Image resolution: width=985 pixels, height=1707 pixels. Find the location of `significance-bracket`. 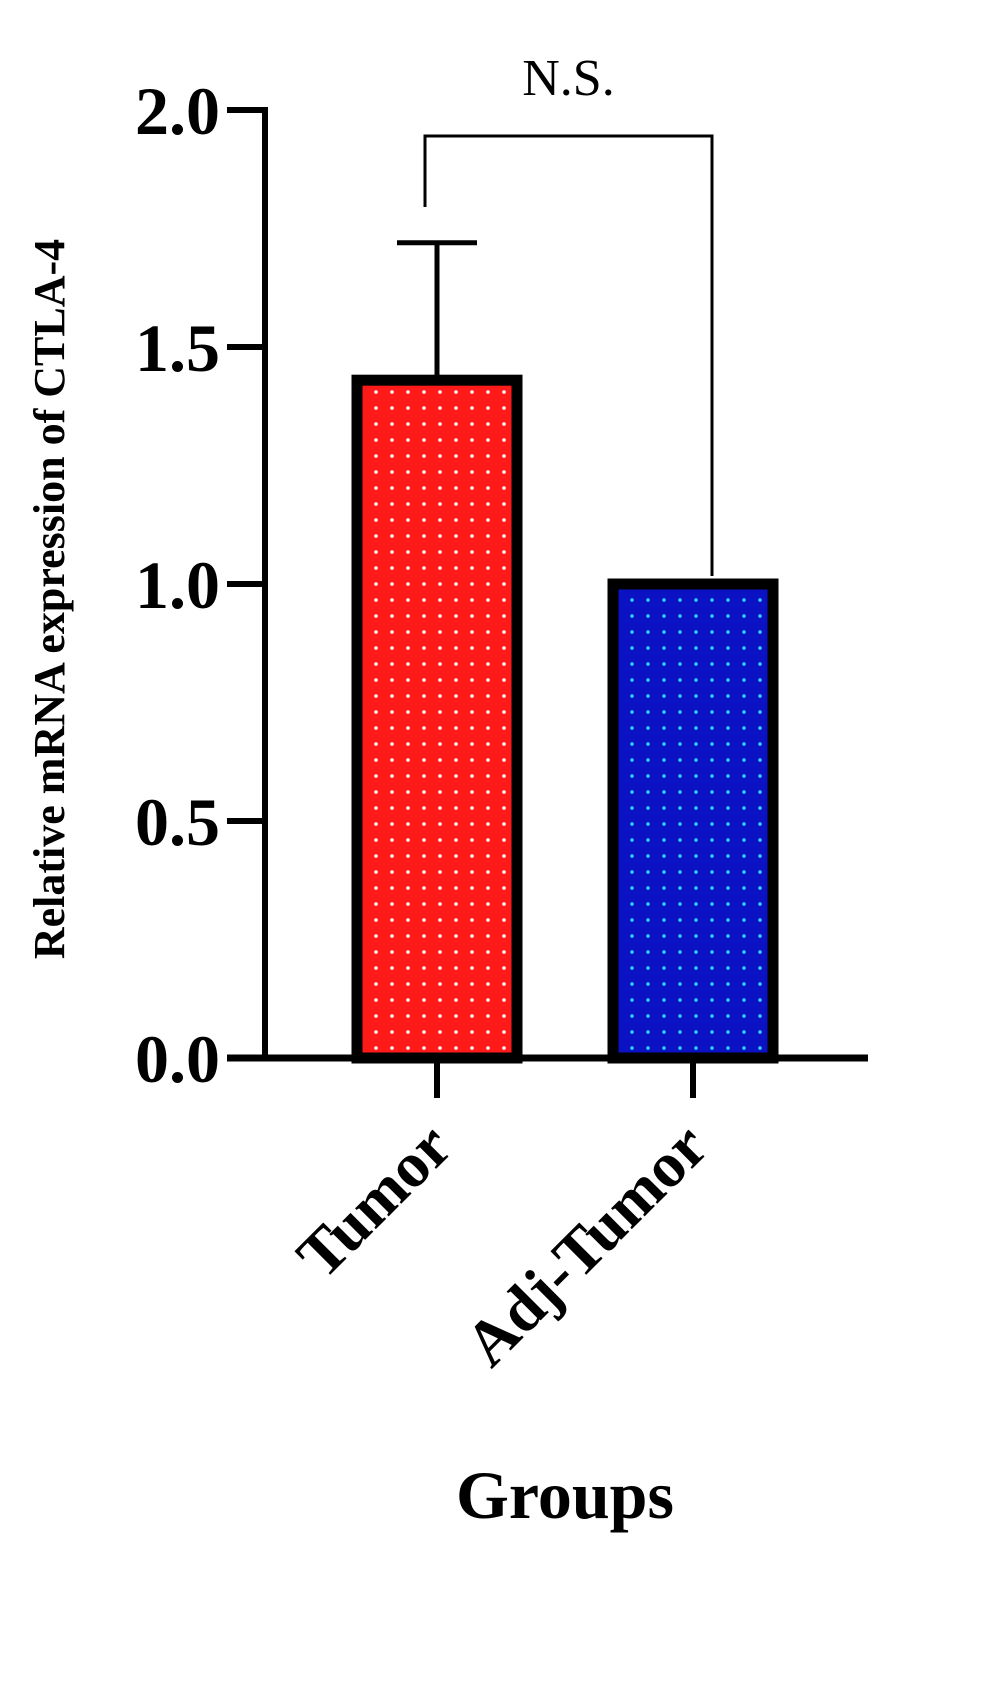

significance-bracket is located at coordinates (568, 355).